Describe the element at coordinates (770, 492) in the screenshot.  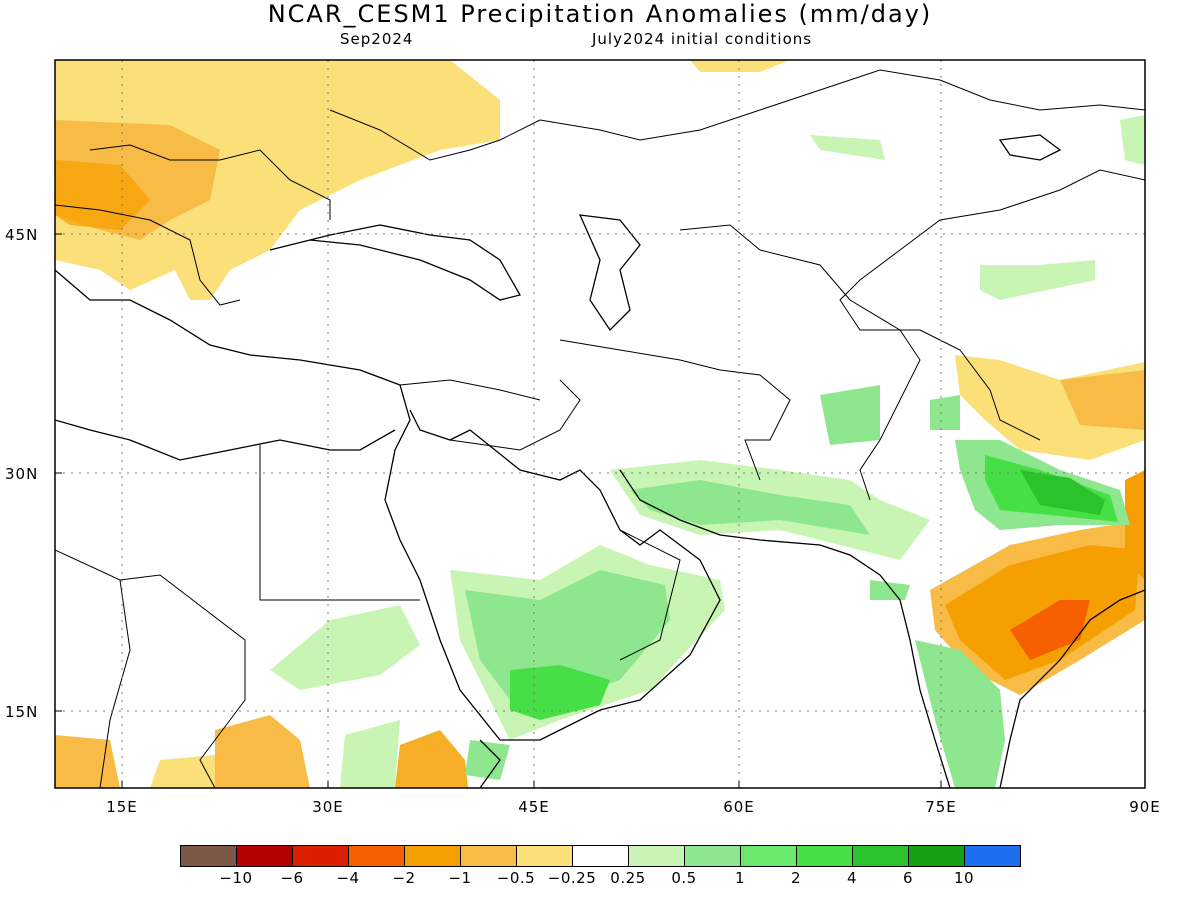
I see `wet-anomaly-iran-pakistan` at that location.